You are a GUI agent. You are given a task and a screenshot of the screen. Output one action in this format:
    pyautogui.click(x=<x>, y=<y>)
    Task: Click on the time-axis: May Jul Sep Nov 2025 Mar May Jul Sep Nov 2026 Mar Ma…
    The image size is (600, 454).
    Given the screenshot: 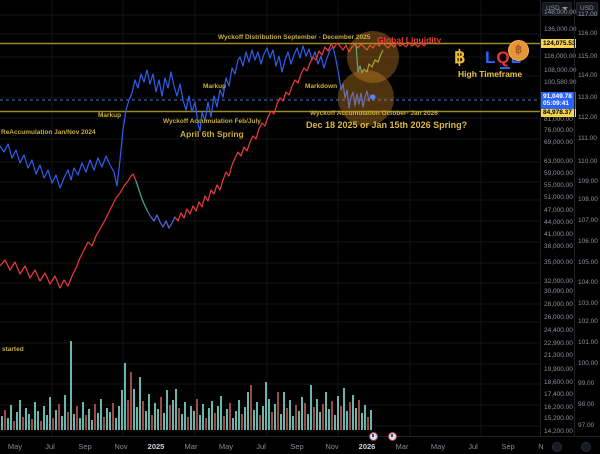 What is the action you would take?
    pyautogui.click(x=300, y=445)
    